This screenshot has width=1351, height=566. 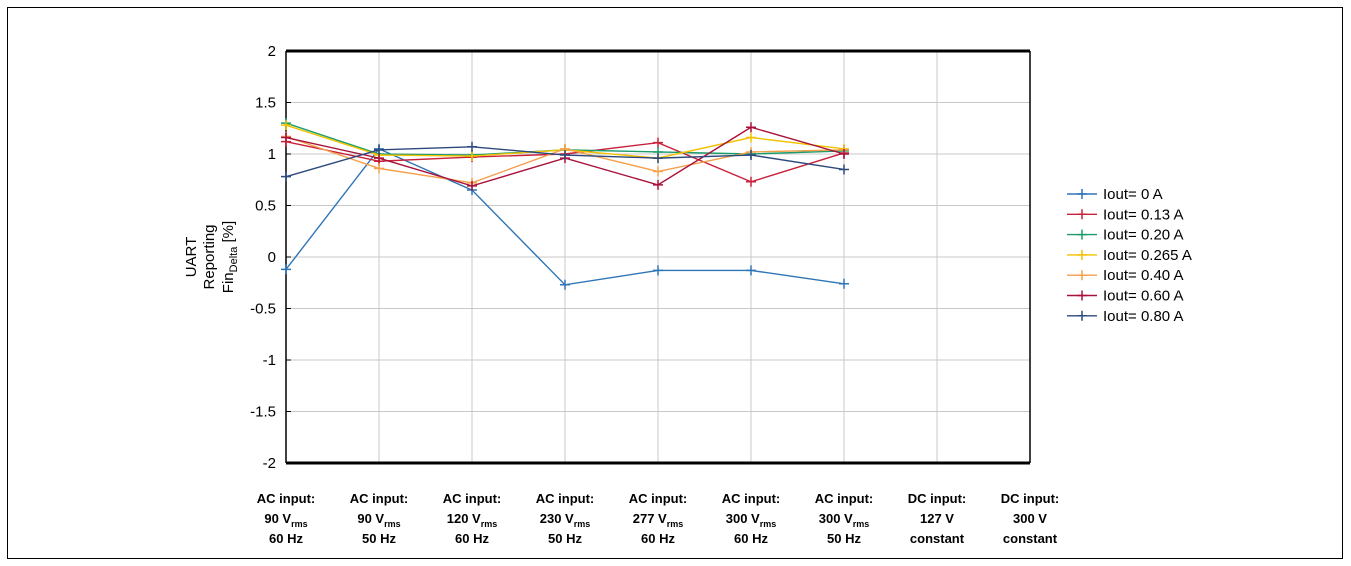 I want to click on legend-label: Iout= 0.265 A, so click(x=1147, y=255).